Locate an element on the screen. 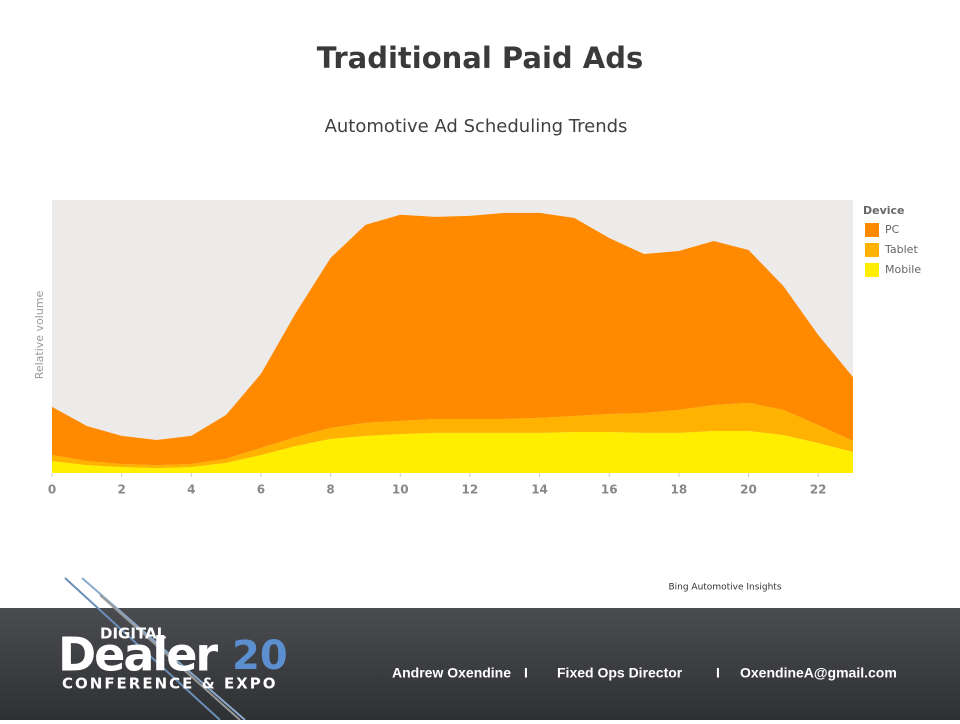  x-tick-label: 10 is located at coordinates (400, 490).